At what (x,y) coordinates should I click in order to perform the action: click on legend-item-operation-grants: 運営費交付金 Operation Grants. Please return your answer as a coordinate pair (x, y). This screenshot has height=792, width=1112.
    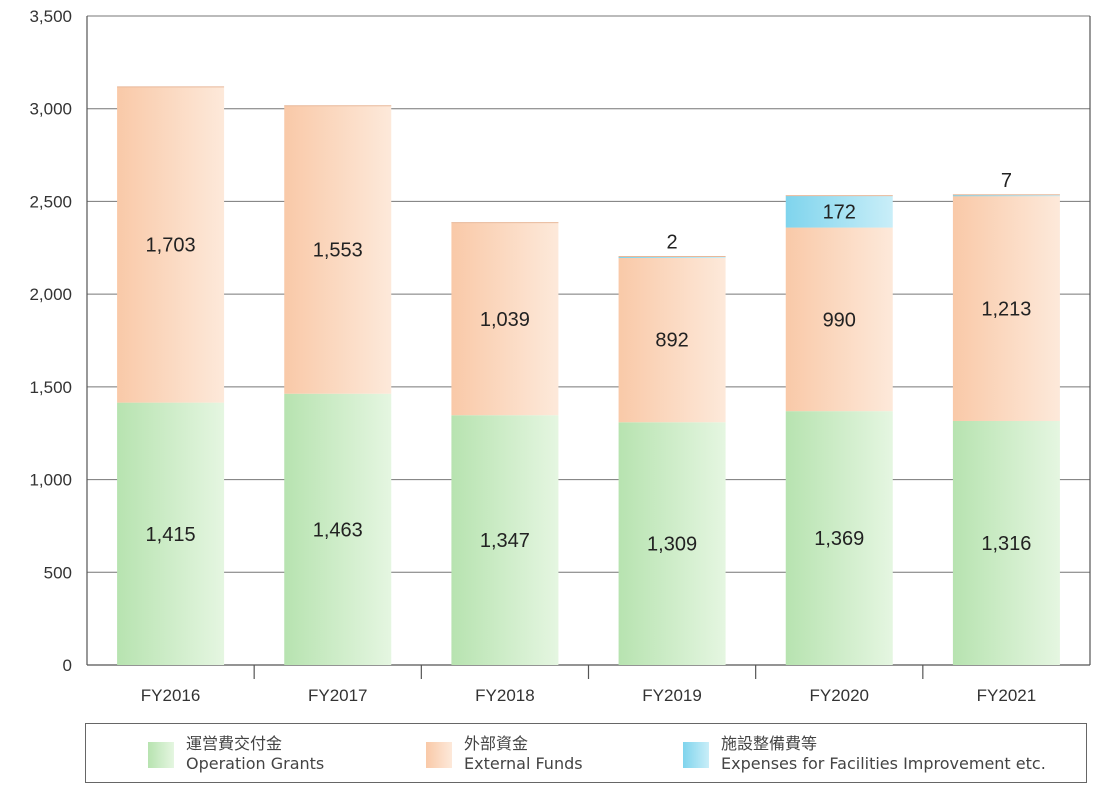
    Looking at the image, I should click on (236, 754).